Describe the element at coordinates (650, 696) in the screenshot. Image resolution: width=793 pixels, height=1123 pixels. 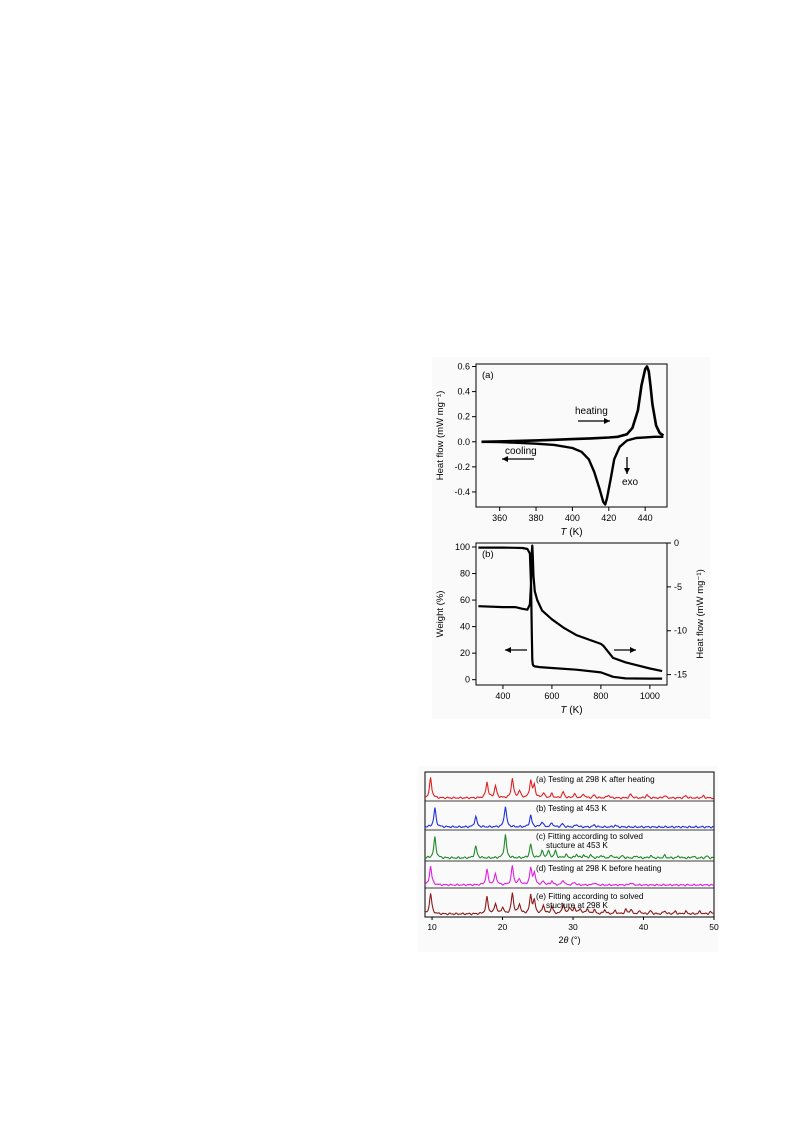
I see `x-tick-label-b: 1000` at that location.